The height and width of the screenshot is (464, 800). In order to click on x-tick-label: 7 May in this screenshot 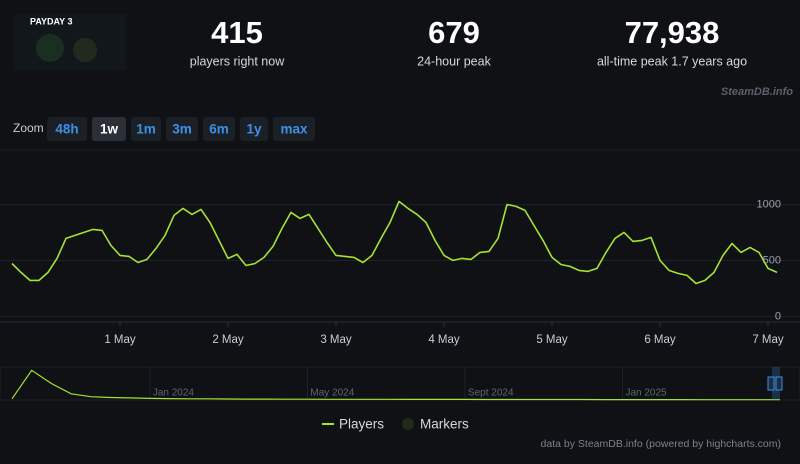, I will do `click(768, 340)`.